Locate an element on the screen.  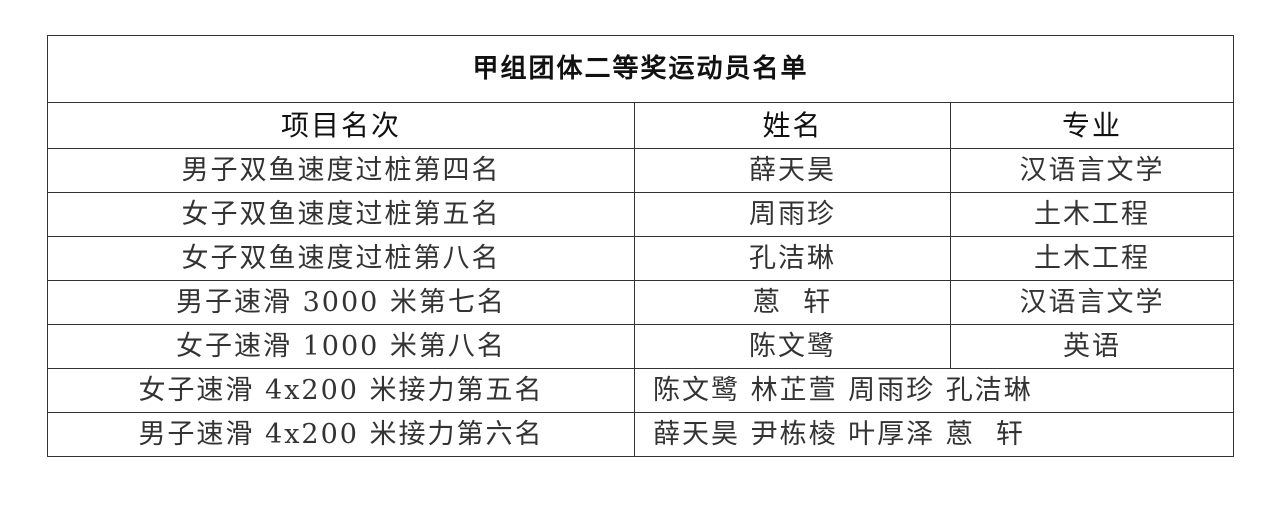
header-major: 专业 is located at coordinates (1092, 125).